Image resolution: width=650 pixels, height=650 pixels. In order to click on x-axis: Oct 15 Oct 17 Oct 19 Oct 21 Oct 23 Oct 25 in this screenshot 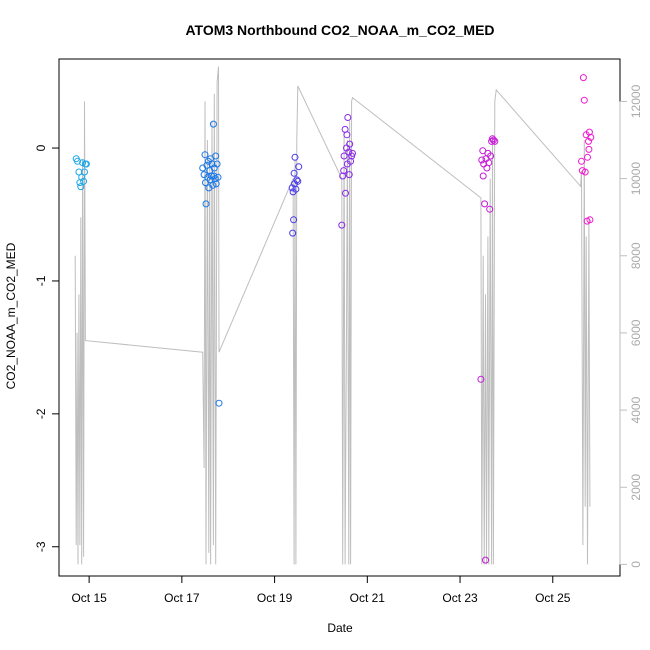, I will do `click(321, 590)`.